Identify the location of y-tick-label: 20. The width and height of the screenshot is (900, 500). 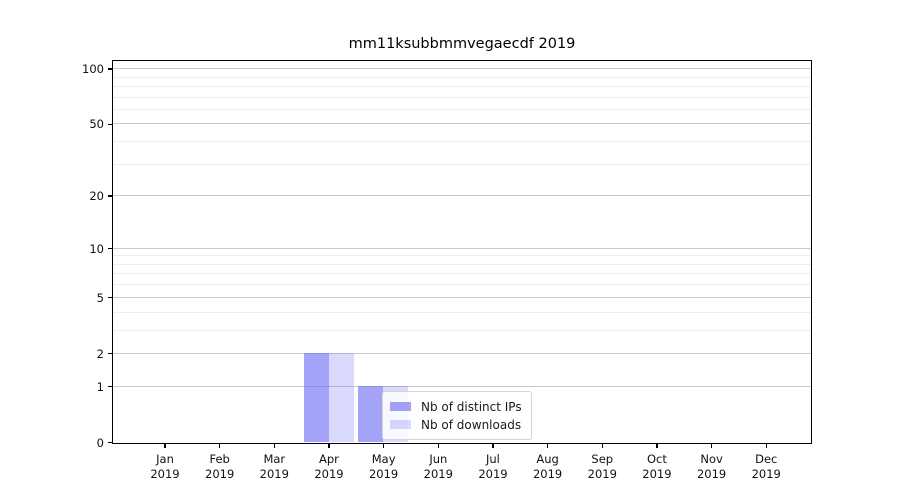
(96, 196).